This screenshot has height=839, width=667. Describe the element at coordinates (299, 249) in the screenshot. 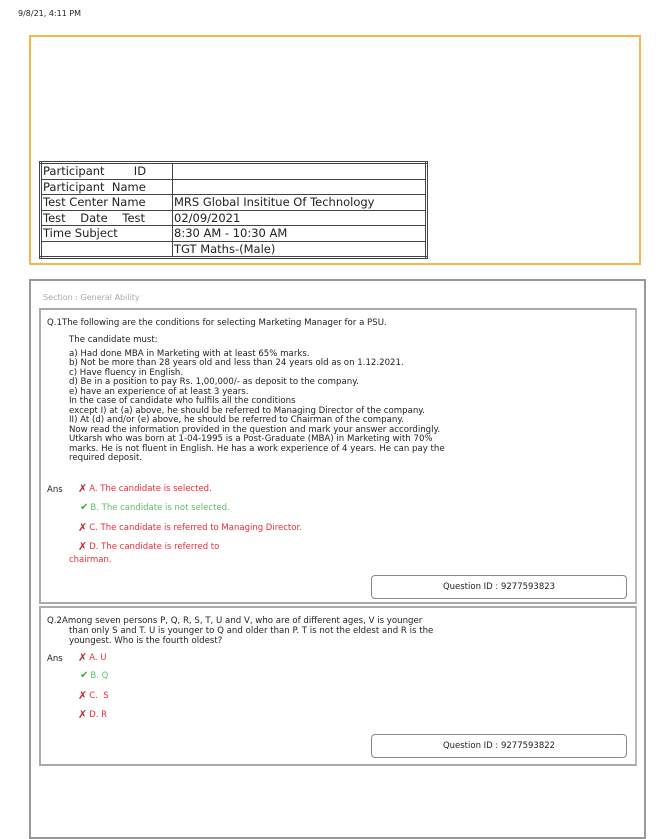

I see `row-value: TGT Maths-(Male)` at that location.